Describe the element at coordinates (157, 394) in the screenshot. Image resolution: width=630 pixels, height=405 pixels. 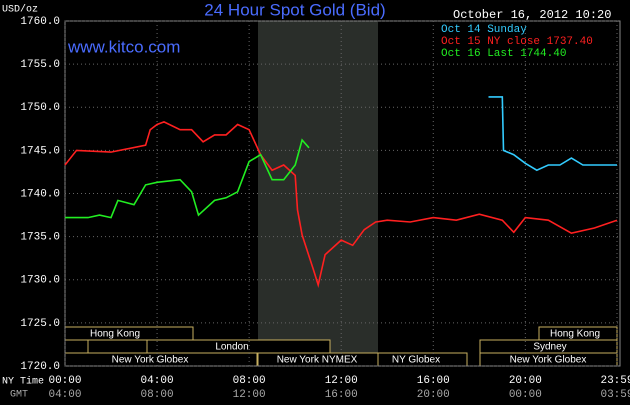
I see `x2-tick-label: 08:00` at that location.